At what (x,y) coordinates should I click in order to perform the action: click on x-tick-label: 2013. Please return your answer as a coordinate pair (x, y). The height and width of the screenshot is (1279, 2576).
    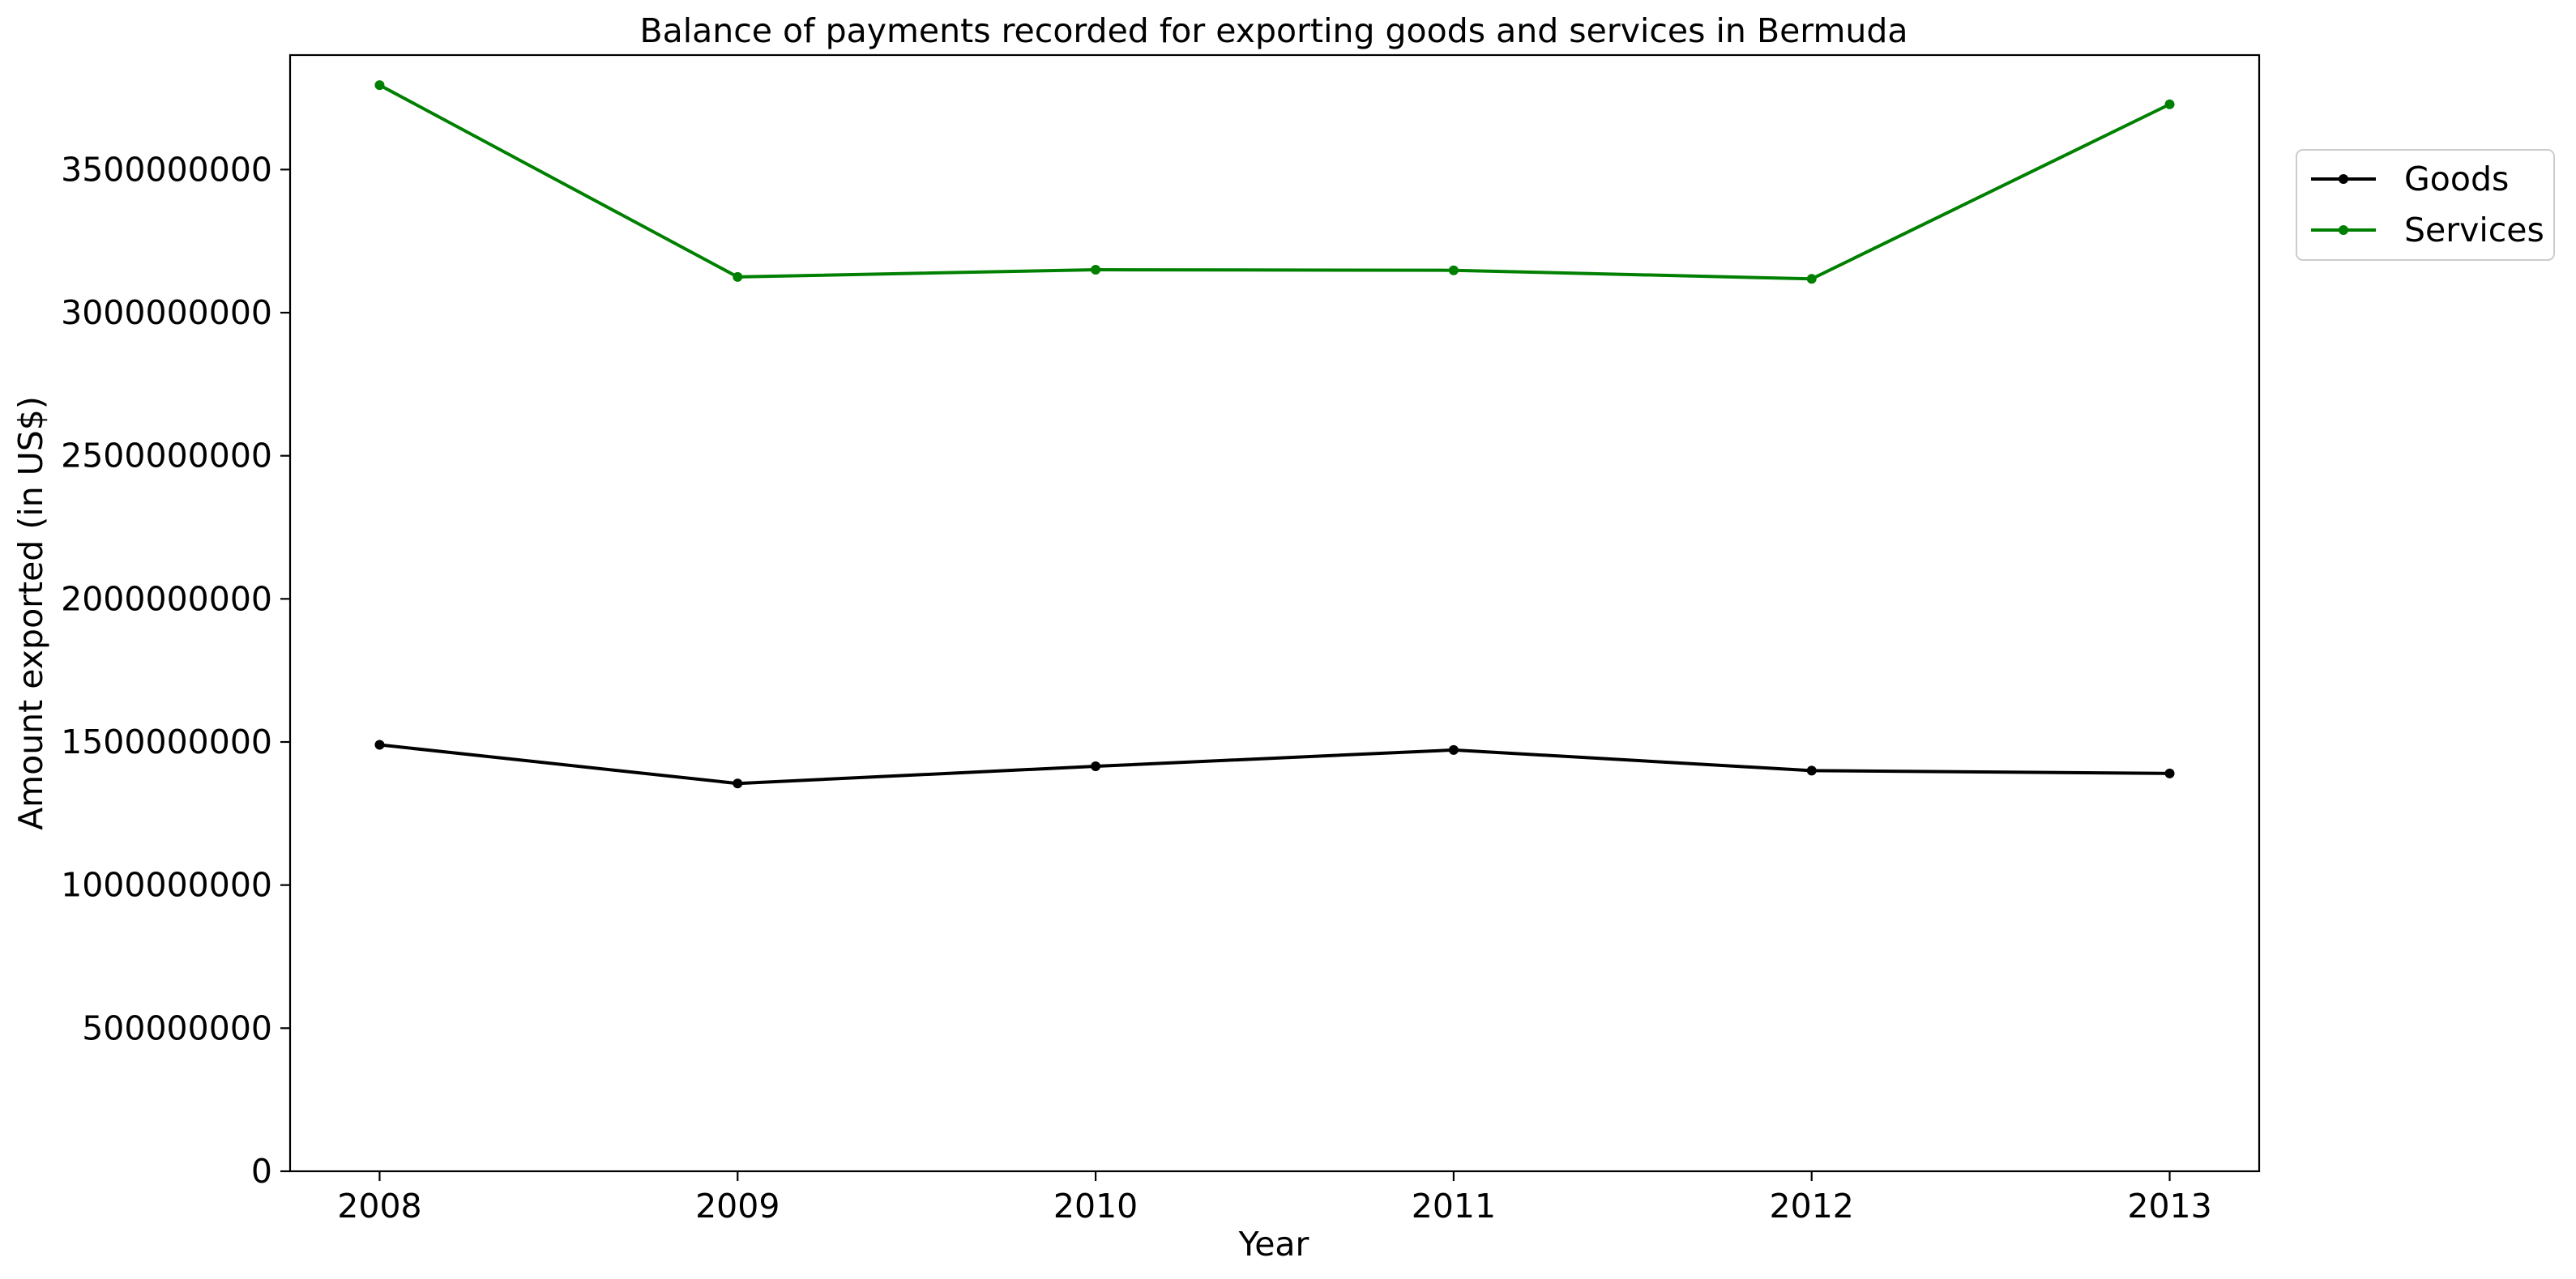
    Looking at the image, I should click on (2169, 1206).